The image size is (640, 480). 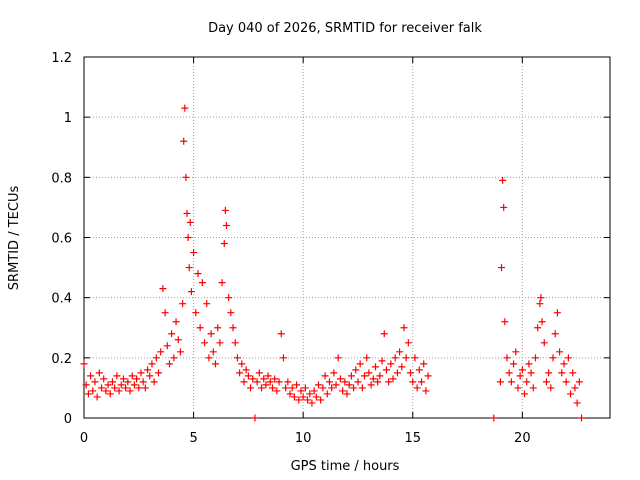 I want to click on y-tick-label: 0.2, so click(x=61, y=359).